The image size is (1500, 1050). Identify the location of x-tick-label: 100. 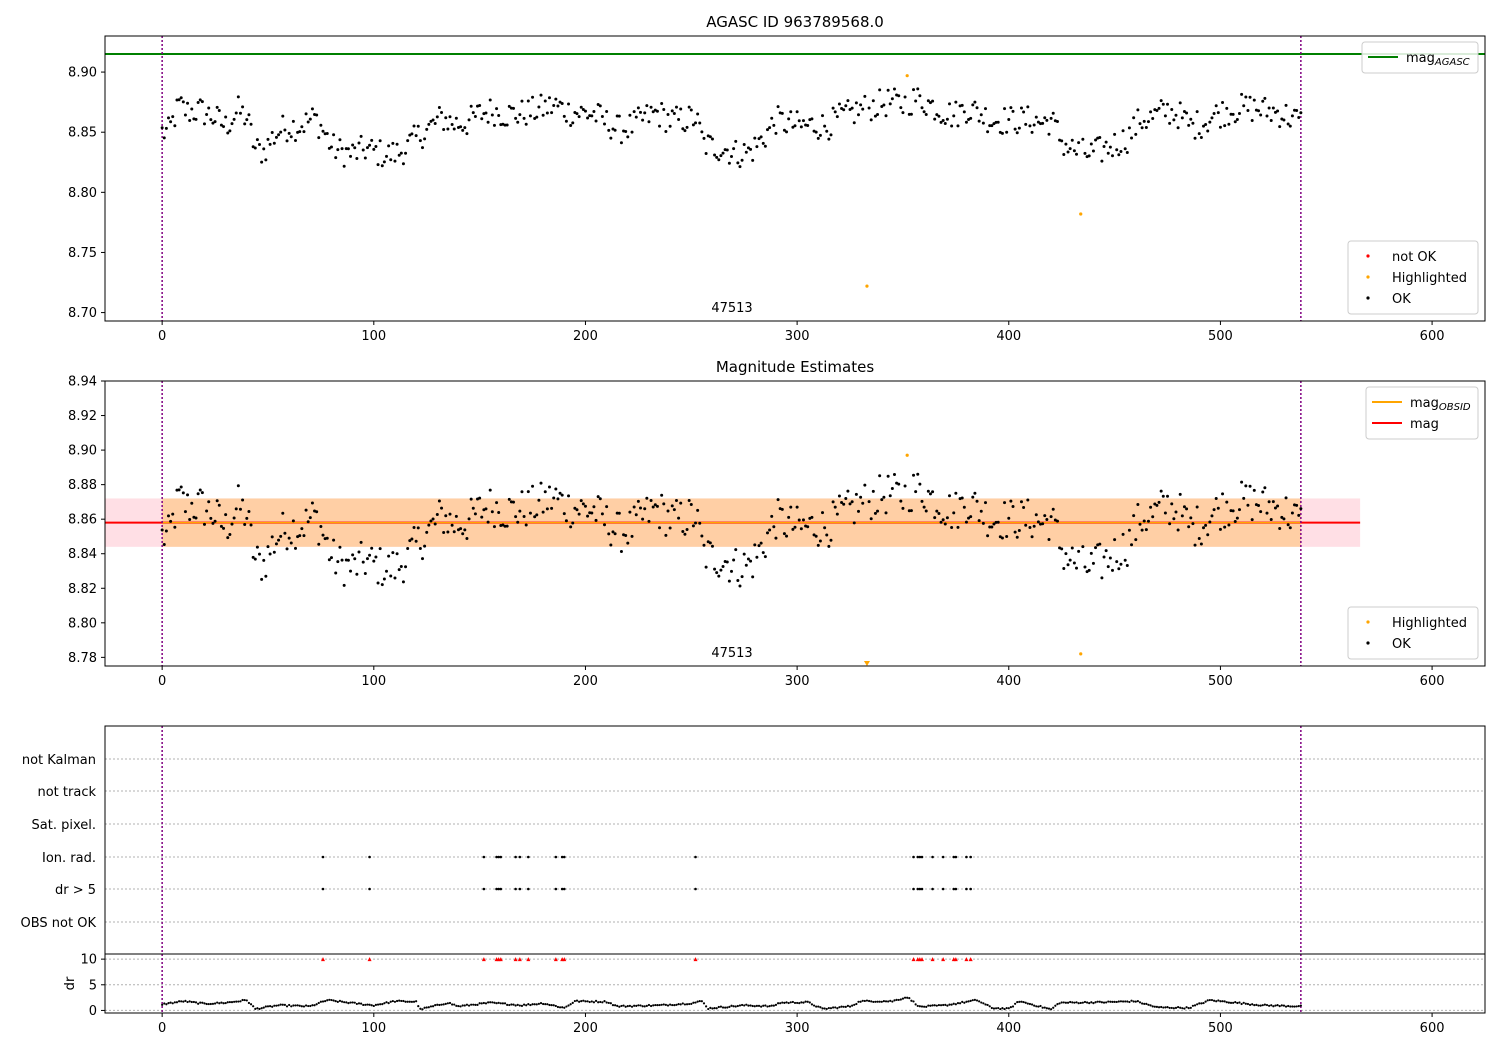
(373, 336).